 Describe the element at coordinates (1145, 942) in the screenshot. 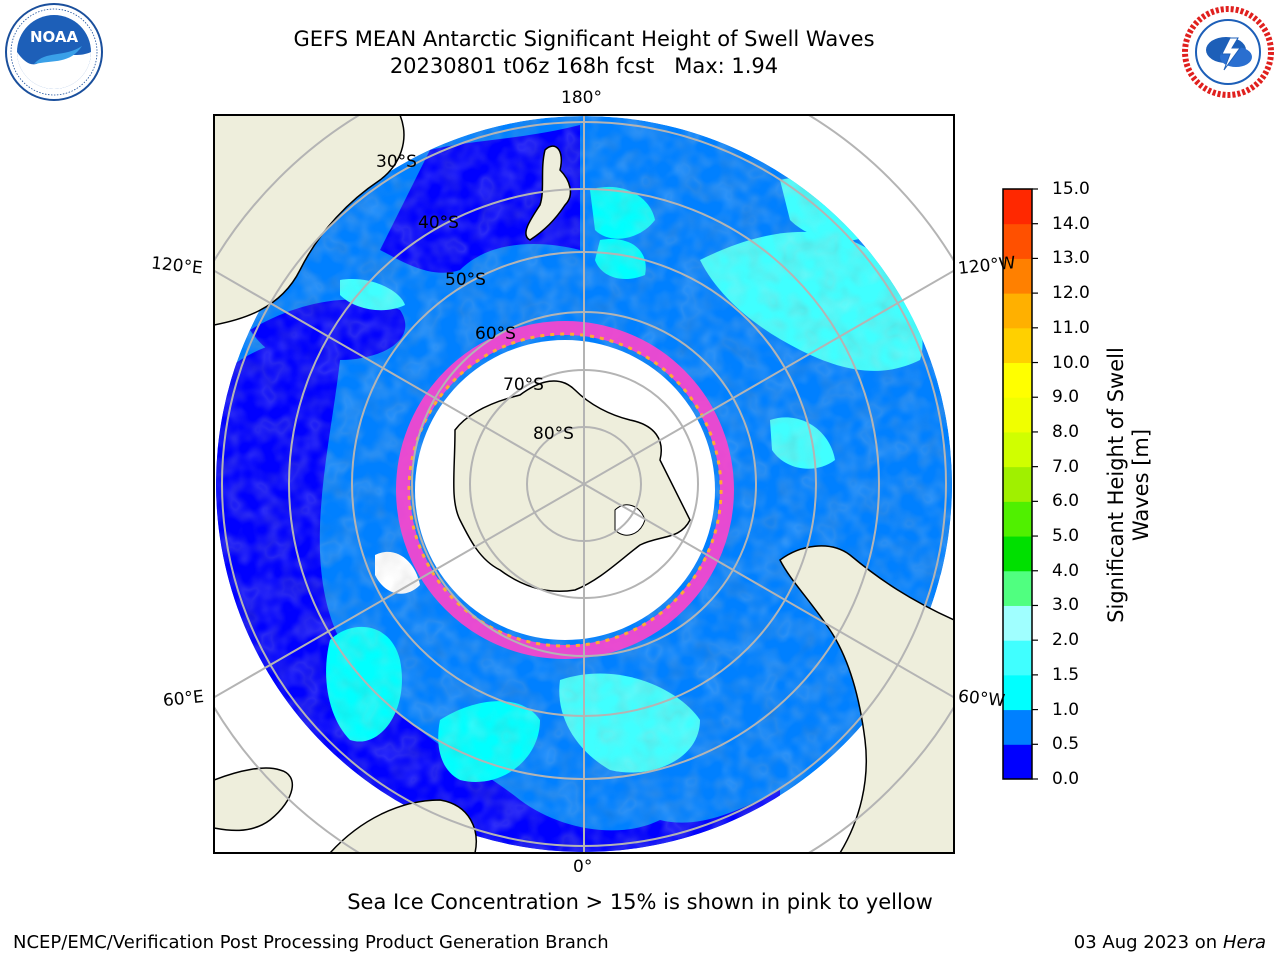

I see `footer-date-text: 03 Aug 2023 on` at that location.